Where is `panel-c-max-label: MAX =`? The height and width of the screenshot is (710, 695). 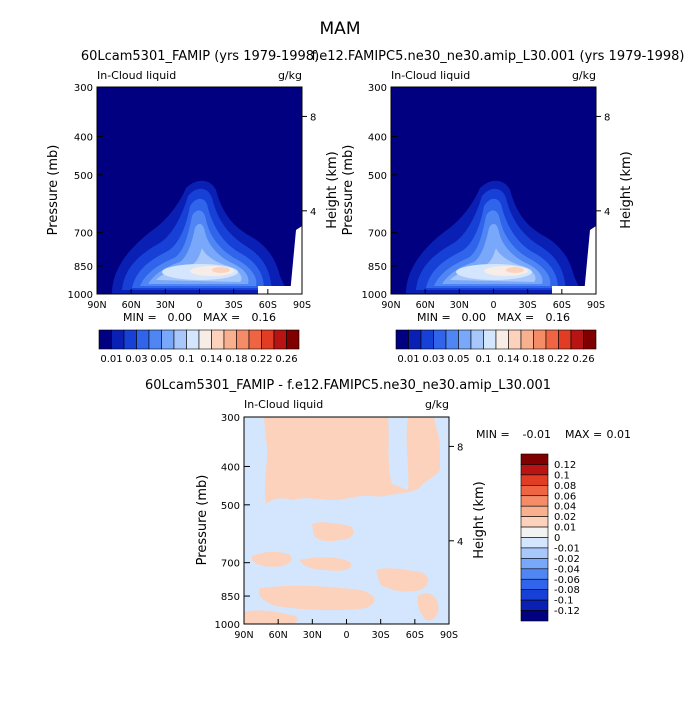
panel-c-max-label: MAX = is located at coordinates (583, 434).